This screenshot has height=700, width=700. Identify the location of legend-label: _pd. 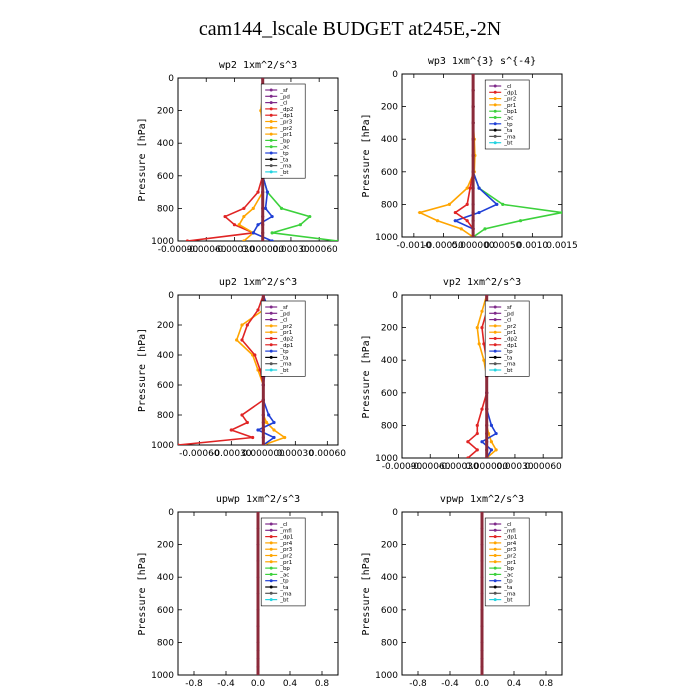
(508, 314).